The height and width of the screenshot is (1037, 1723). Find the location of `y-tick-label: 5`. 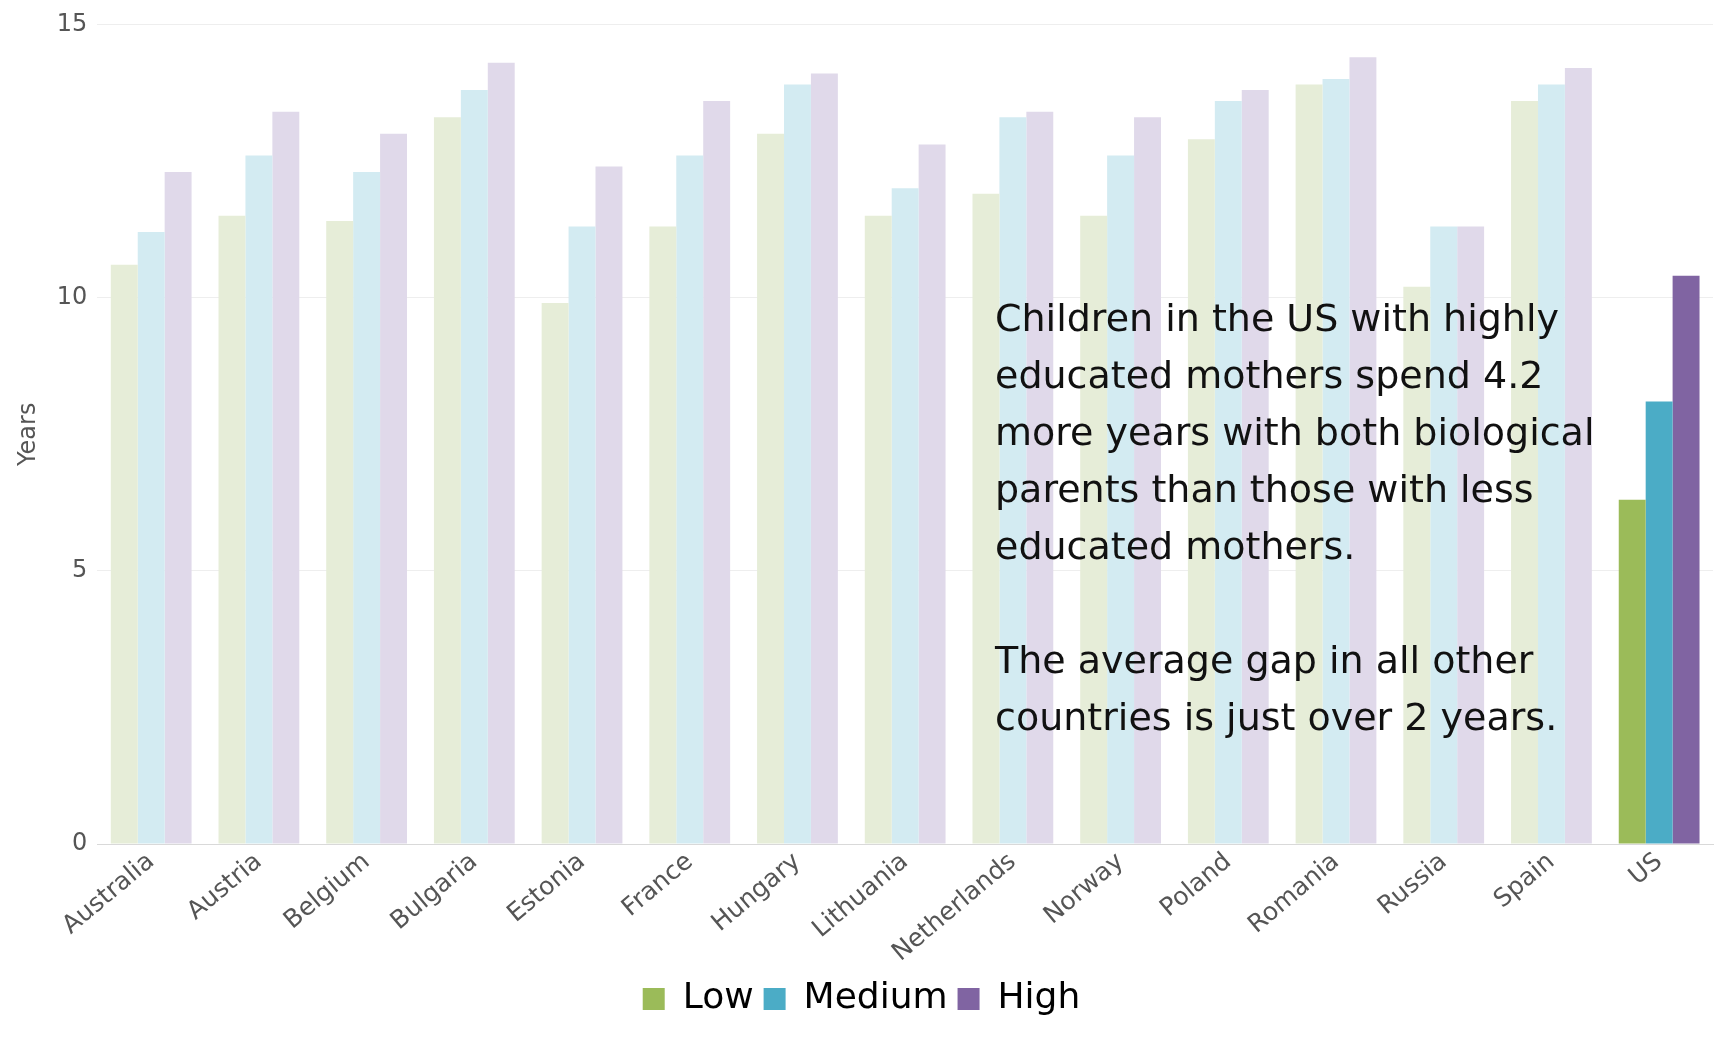

y-tick-label: 5 is located at coordinates (80, 569).